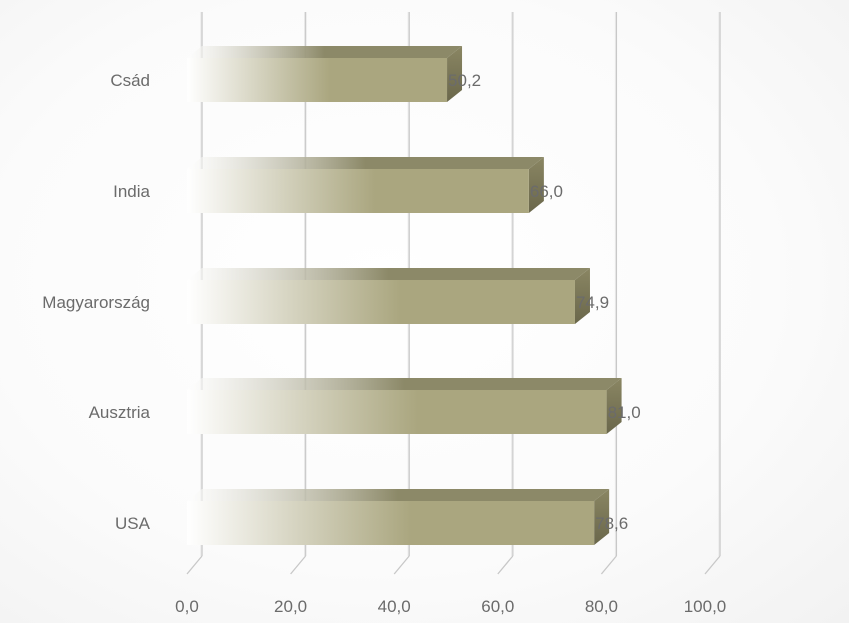  I want to click on data-label: 78,6, so click(611, 523).